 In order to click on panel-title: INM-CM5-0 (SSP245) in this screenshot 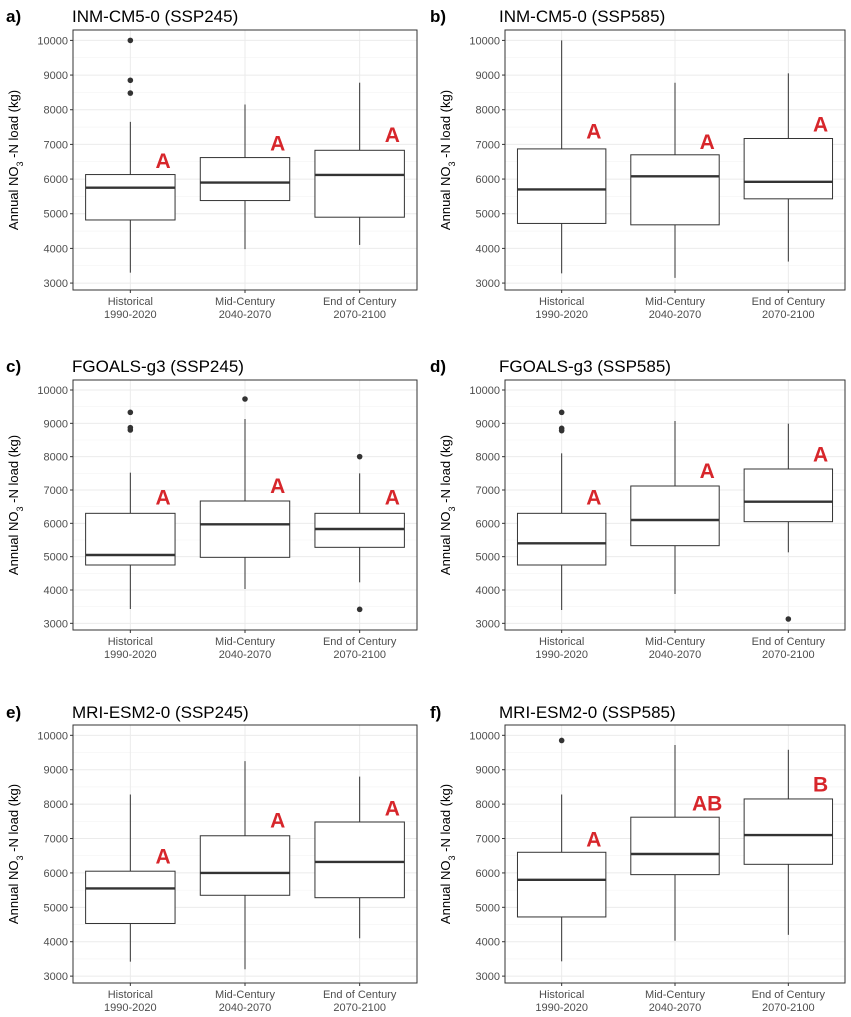, I will do `click(155, 16)`.